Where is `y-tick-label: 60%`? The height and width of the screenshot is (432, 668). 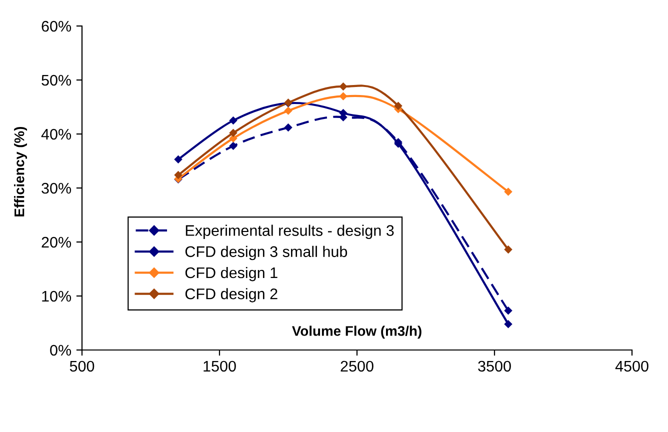
y-tick-label: 60% is located at coordinates (57, 26).